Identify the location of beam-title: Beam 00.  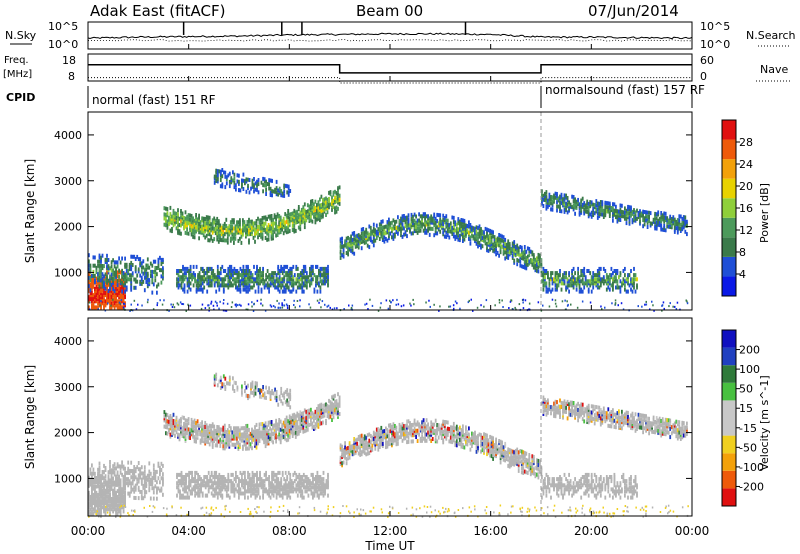
(389, 11).